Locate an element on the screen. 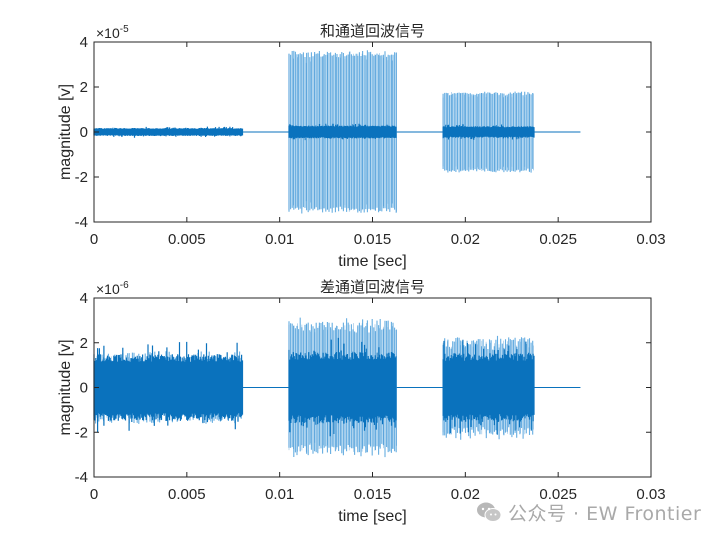  wechat-icon is located at coordinates (489, 512).